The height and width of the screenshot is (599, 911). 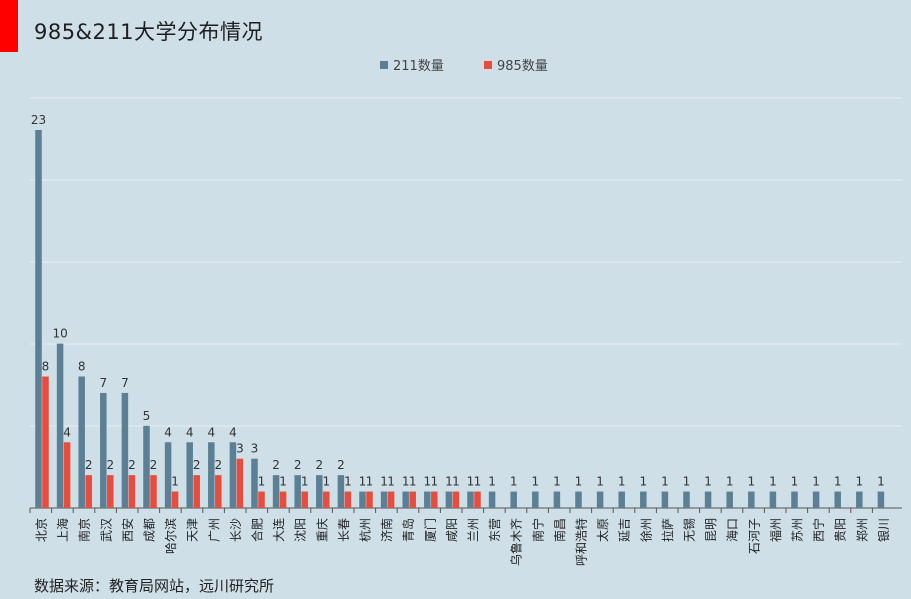 What do you see at coordinates (386, 530) in the screenshot?
I see `x-tick-label: 济南` at bounding box center [386, 530].